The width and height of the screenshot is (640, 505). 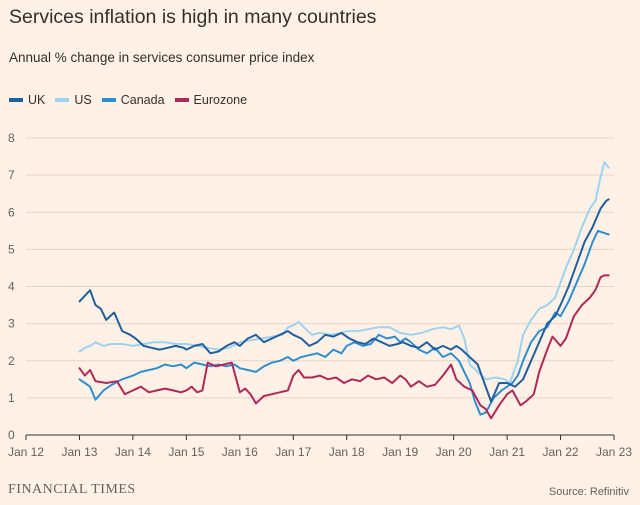 What do you see at coordinates (11, 138) in the screenshot?
I see `y-tick-label-8: 8` at bounding box center [11, 138].